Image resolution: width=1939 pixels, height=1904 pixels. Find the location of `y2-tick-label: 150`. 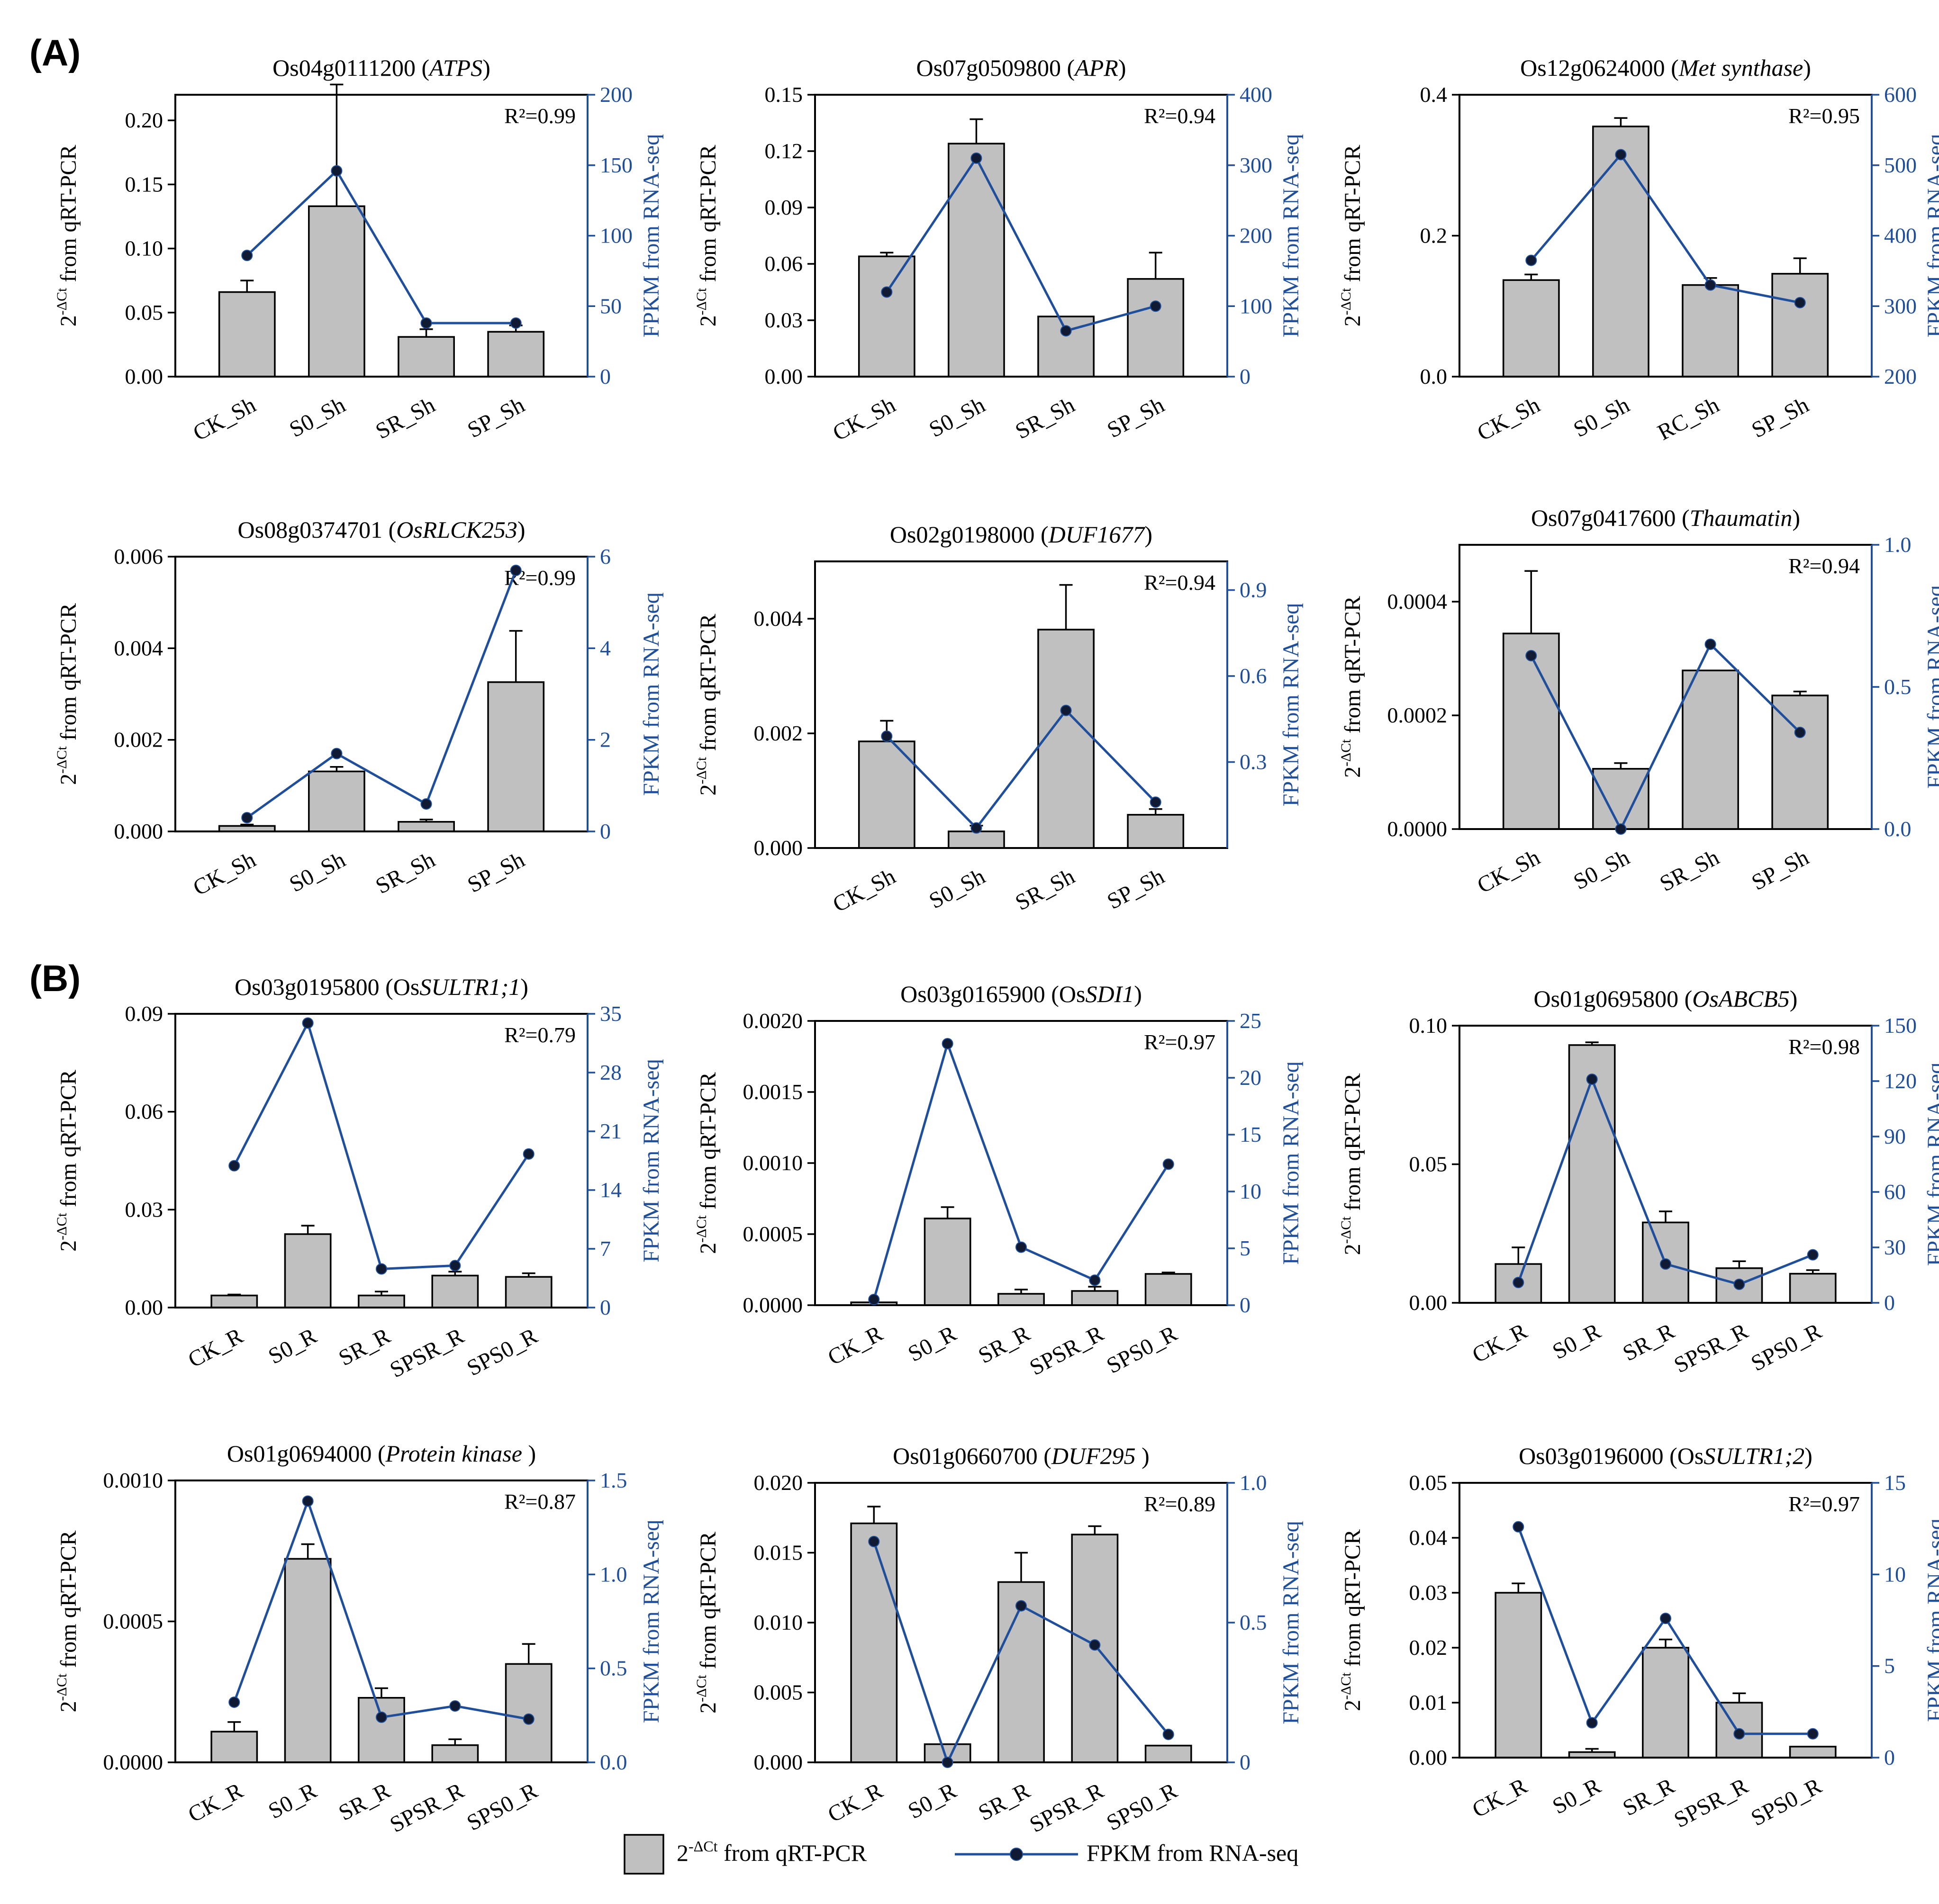

y2-tick-label: 150 is located at coordinates (616, 165).